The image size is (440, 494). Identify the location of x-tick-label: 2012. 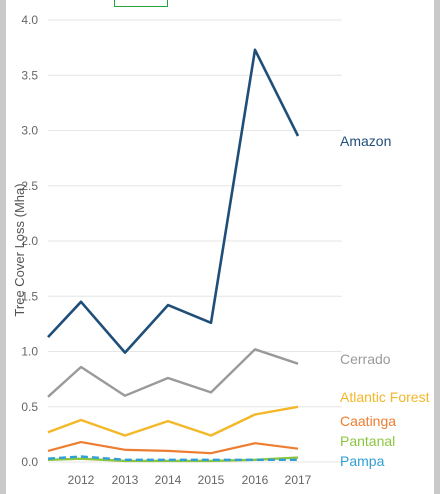
(81, 480).